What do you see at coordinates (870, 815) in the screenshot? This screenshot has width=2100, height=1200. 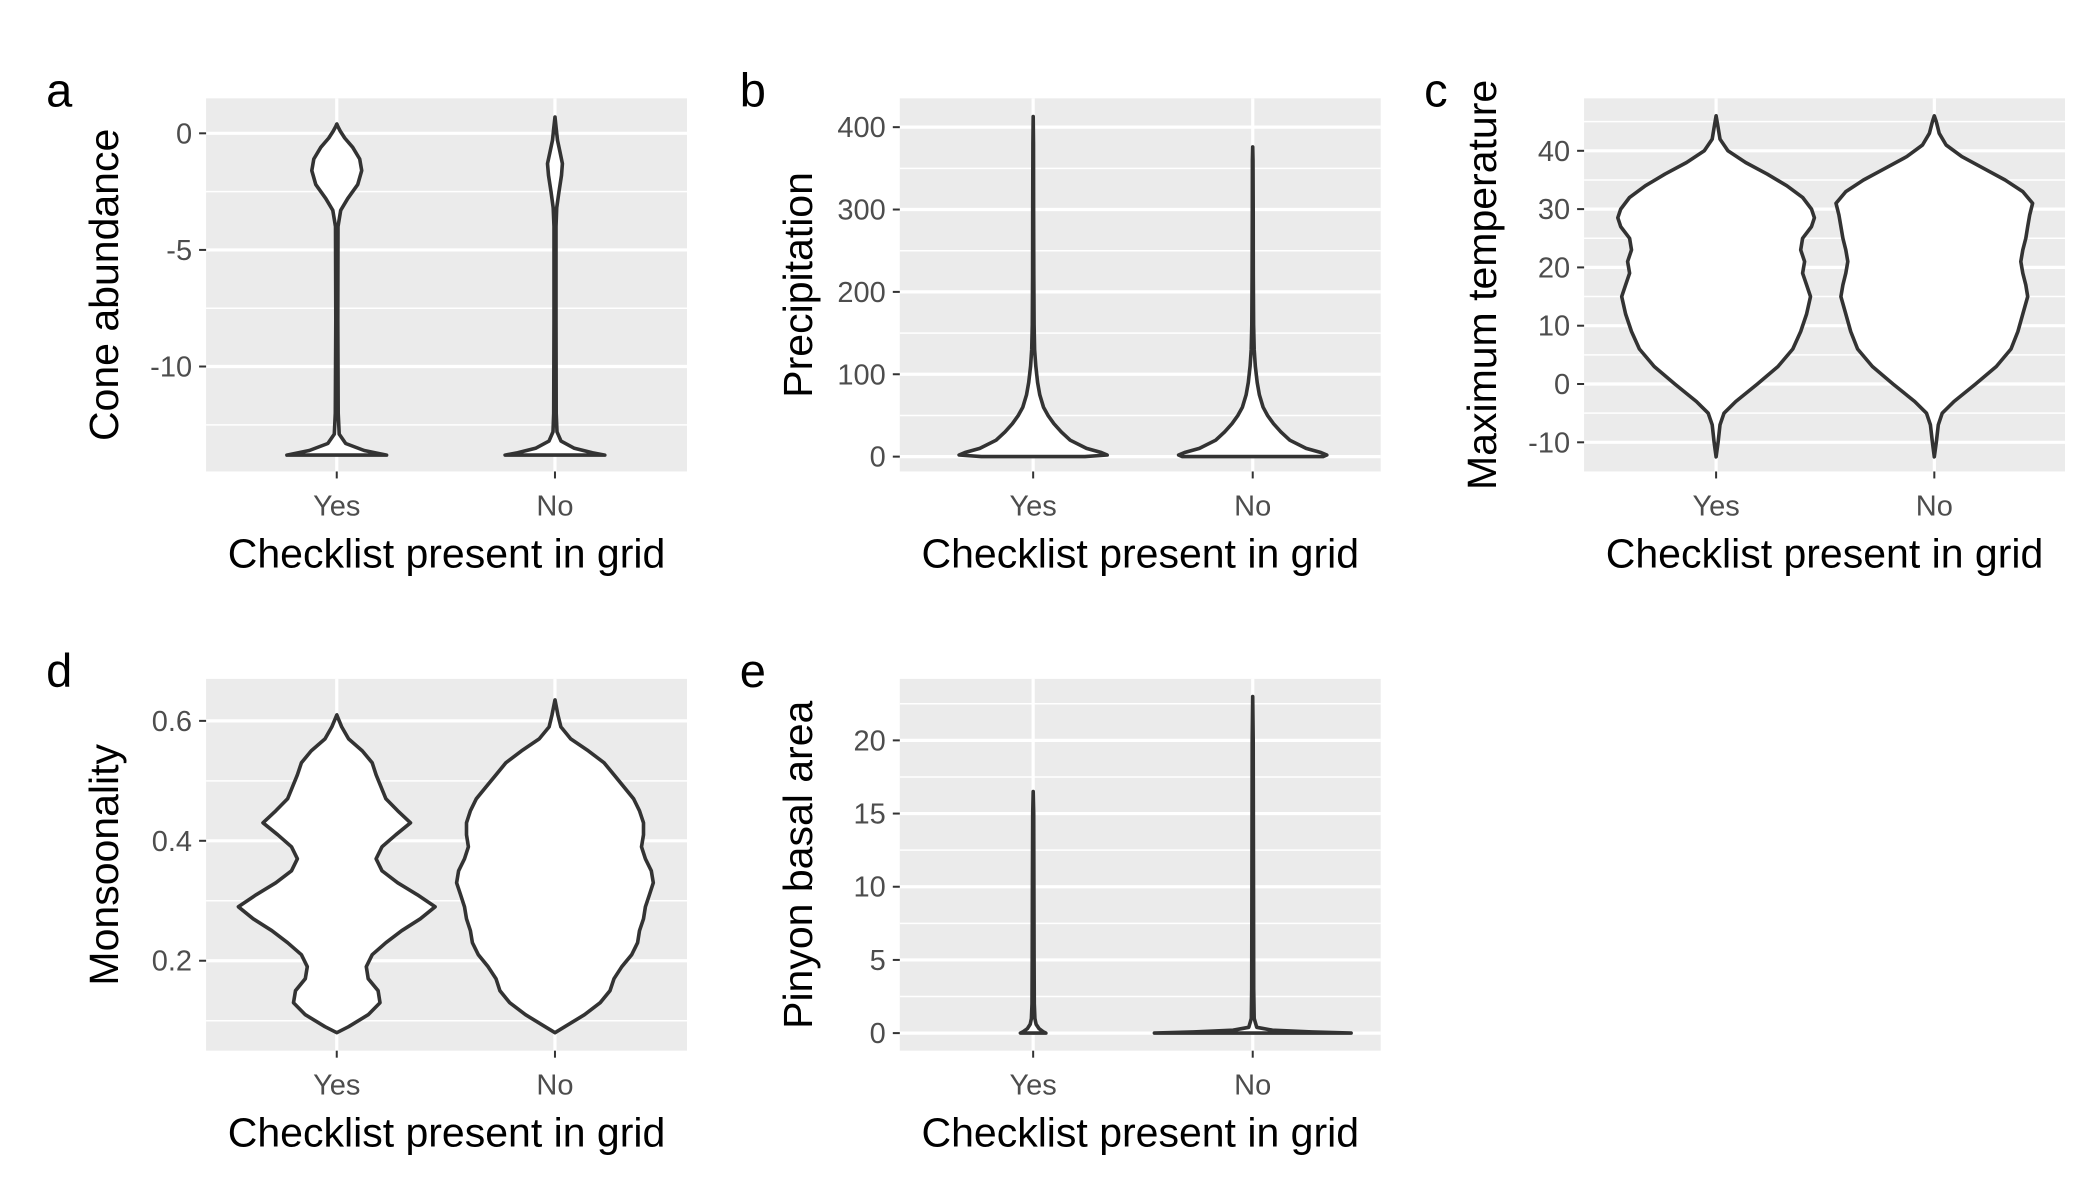 I see `y-tick-label: 15` at bounding box center [870, 815].